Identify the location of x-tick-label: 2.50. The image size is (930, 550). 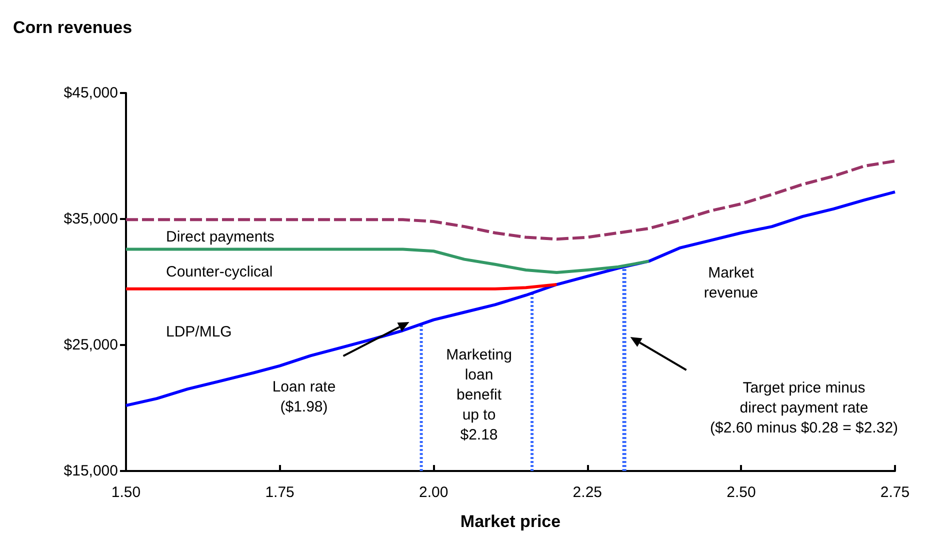
(741, 492).